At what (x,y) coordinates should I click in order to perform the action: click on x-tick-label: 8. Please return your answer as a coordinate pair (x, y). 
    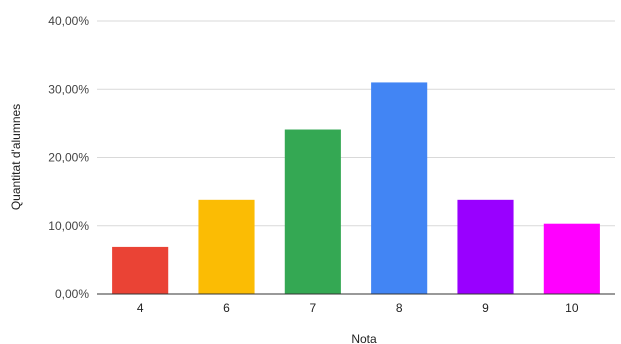
    Looking at the image, I should click on (399, 308).